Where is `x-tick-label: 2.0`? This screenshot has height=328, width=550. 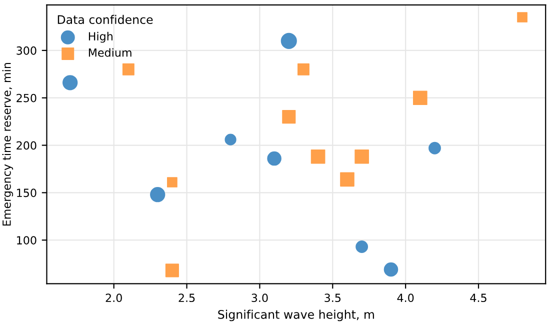 x-tick-label: 2.0 is located at coordinates (114, 298).